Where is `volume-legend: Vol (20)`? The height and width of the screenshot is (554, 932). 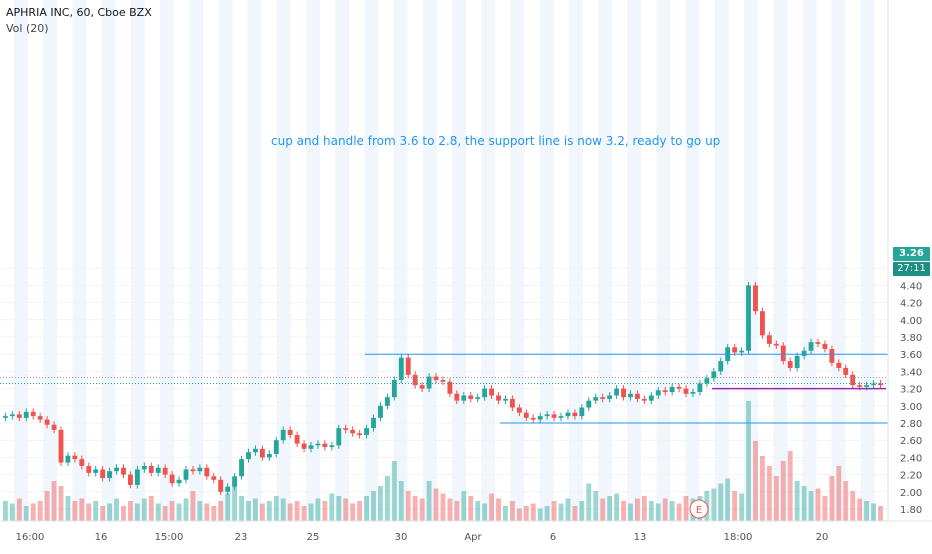 volume-legend: Vol (20) is located at coordinates (27, 28).